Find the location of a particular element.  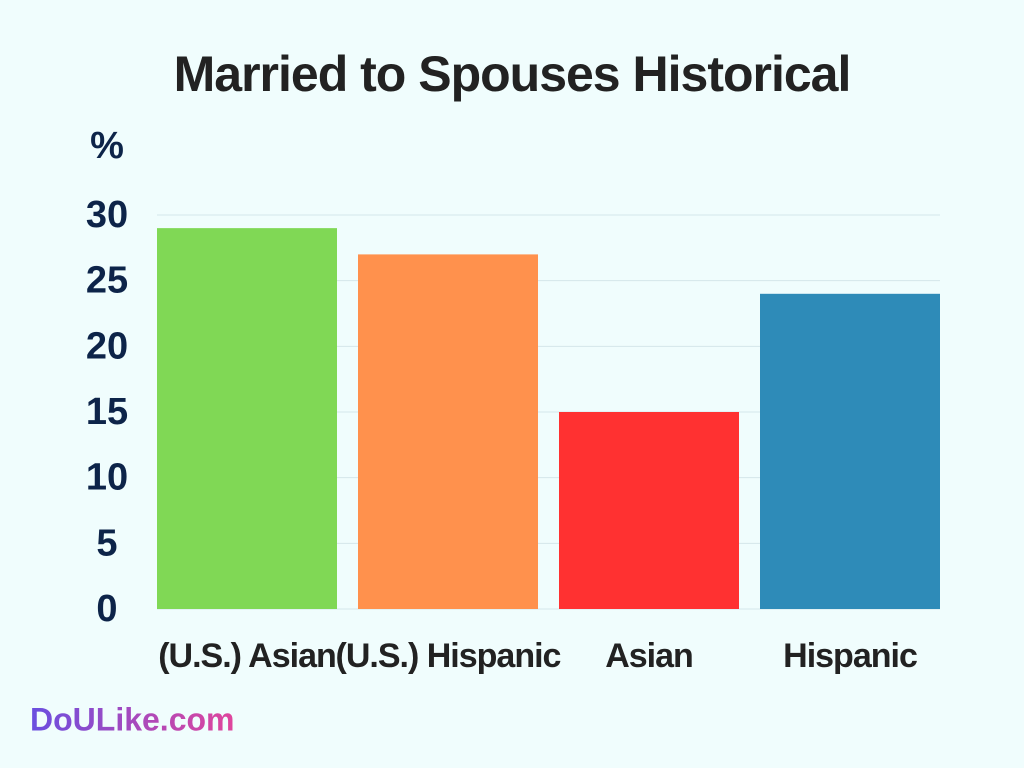

y-tick-label: 30 is located at coordinates (107, 215).